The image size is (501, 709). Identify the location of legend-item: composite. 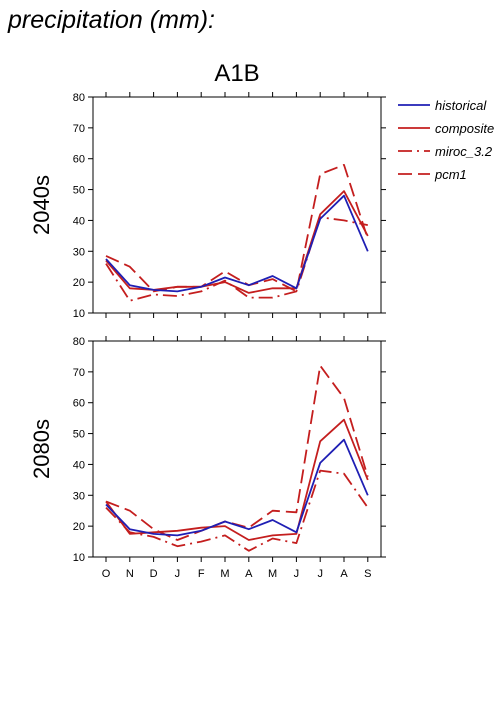
(446, 128).